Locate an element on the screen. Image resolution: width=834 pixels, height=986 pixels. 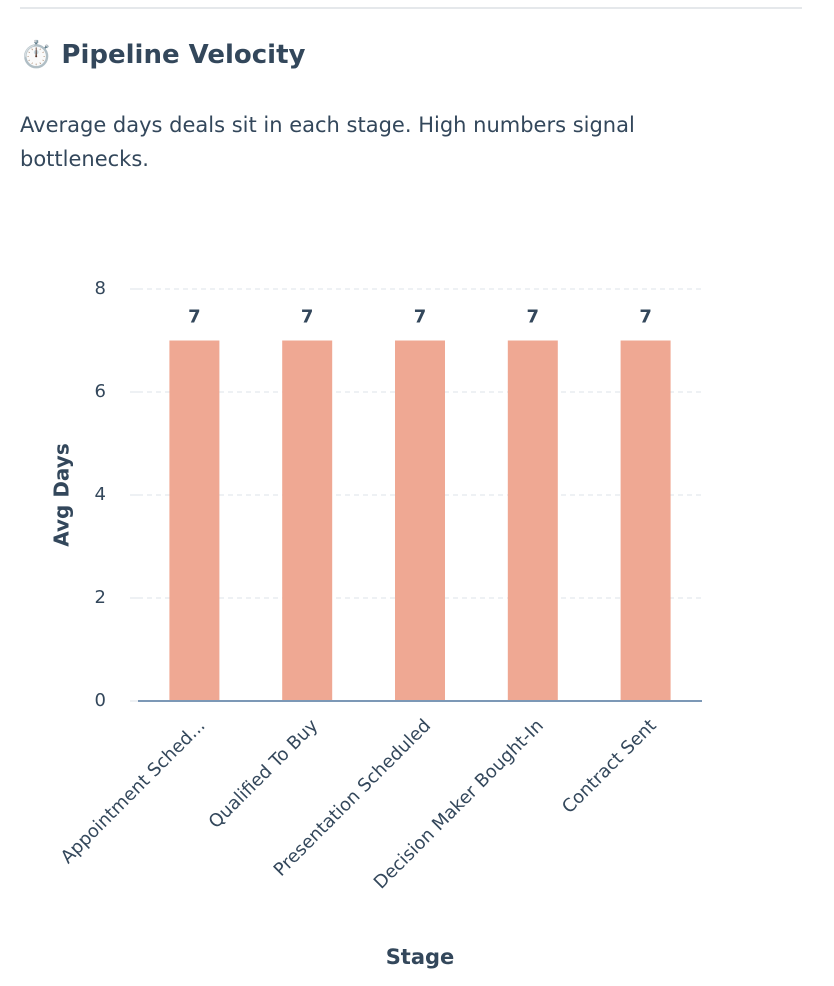
y-axis-title: Avg Days is located at coordinates (62, 495).